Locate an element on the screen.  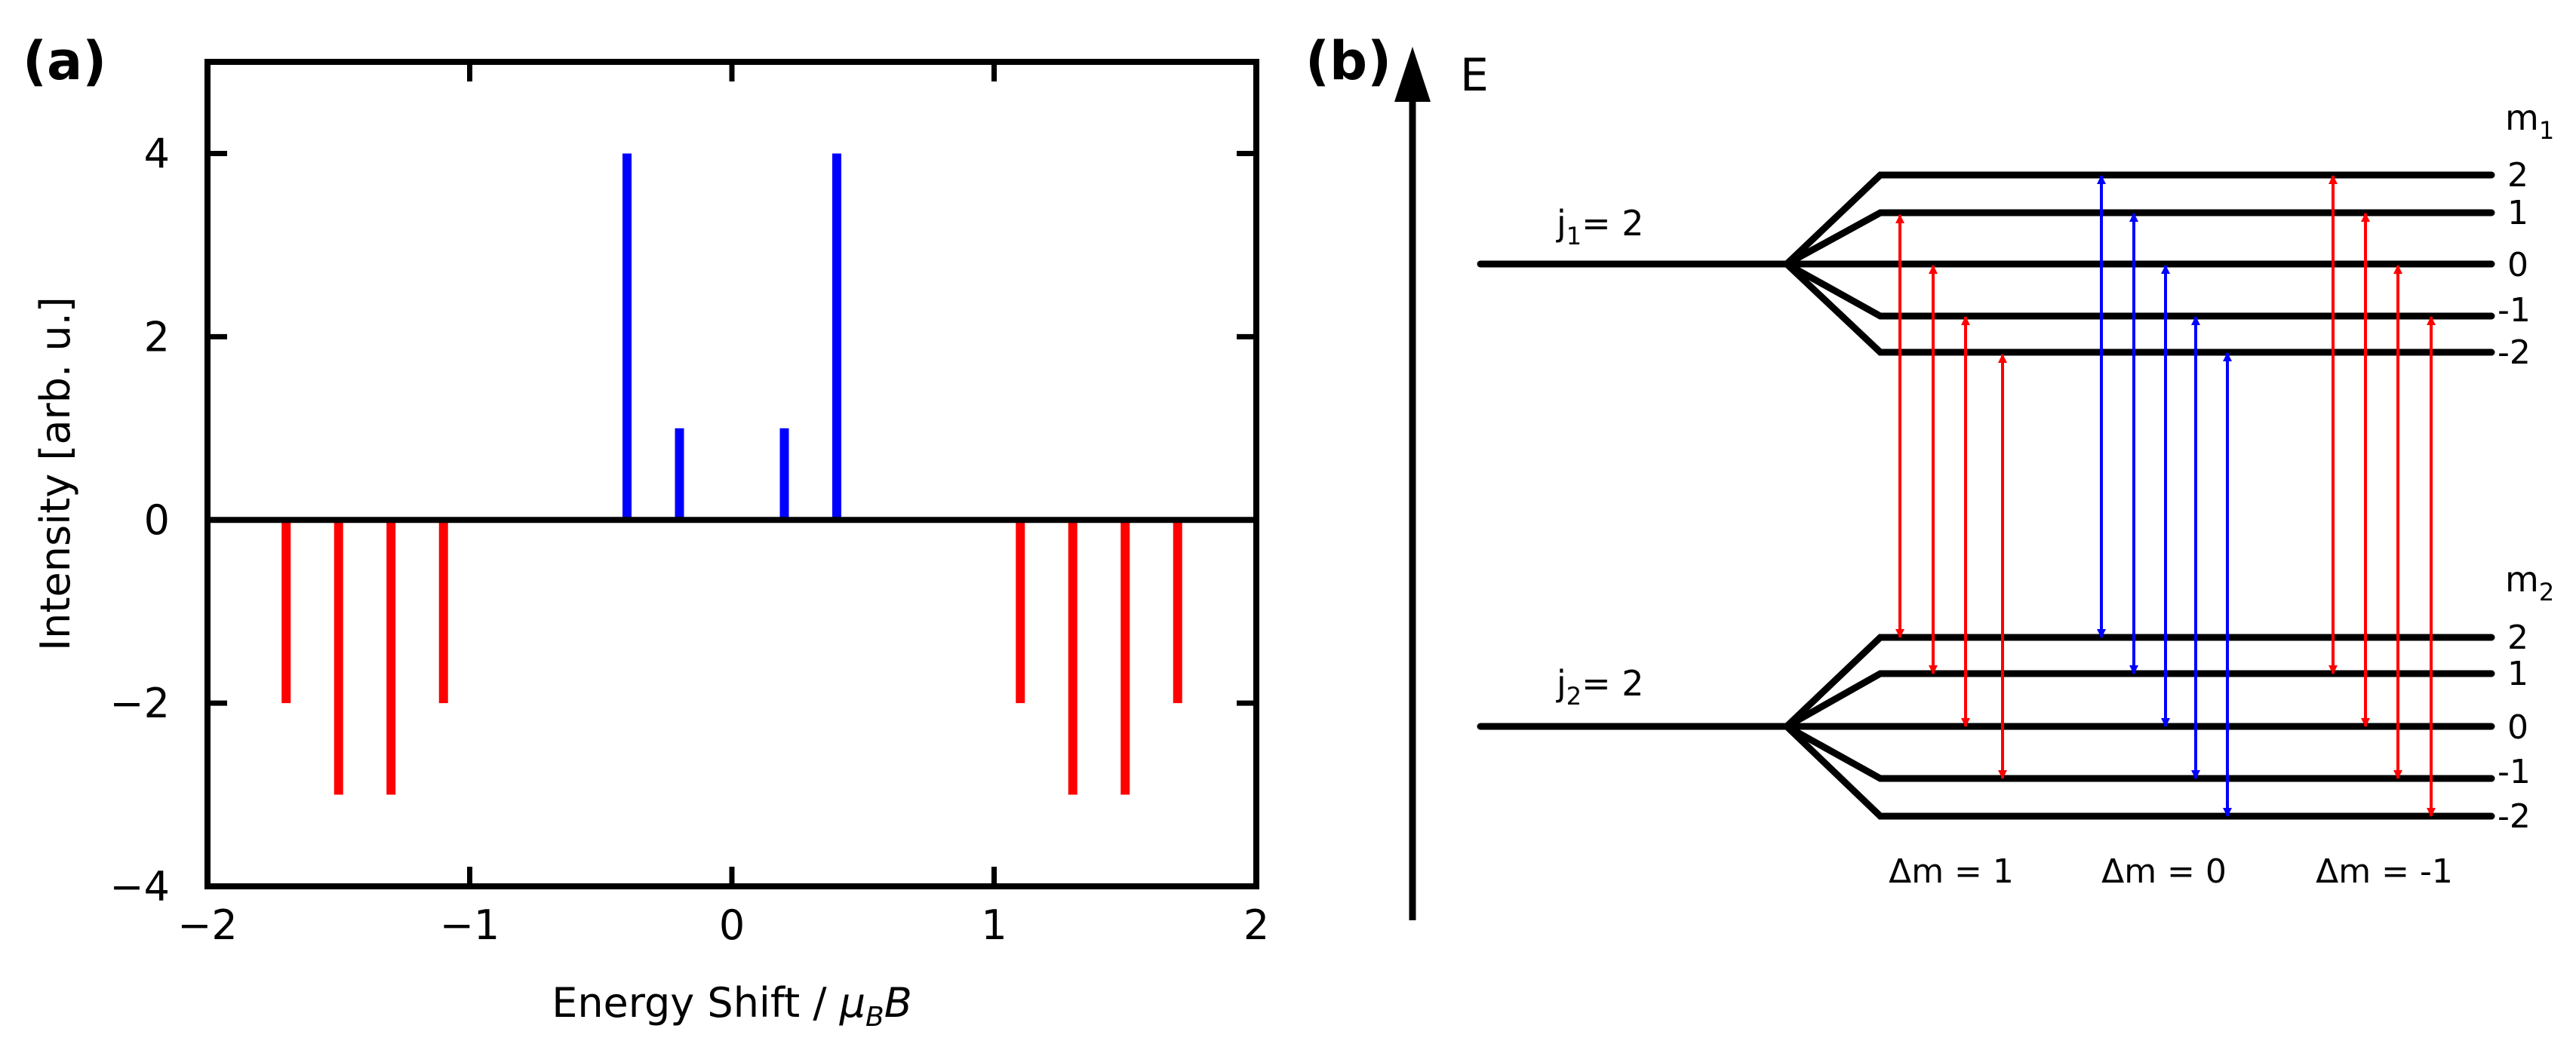
lower-m-header: m2 is located at coordinates (2529, 582).